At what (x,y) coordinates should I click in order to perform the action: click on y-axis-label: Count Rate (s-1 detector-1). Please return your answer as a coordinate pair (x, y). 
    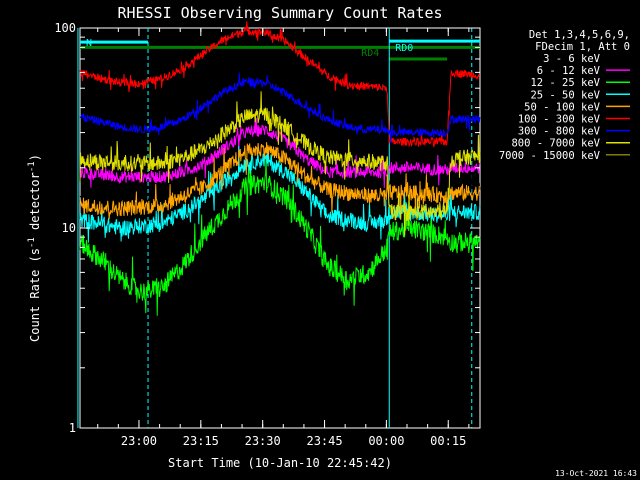
    Looking at the image, I should click on (34, 248).